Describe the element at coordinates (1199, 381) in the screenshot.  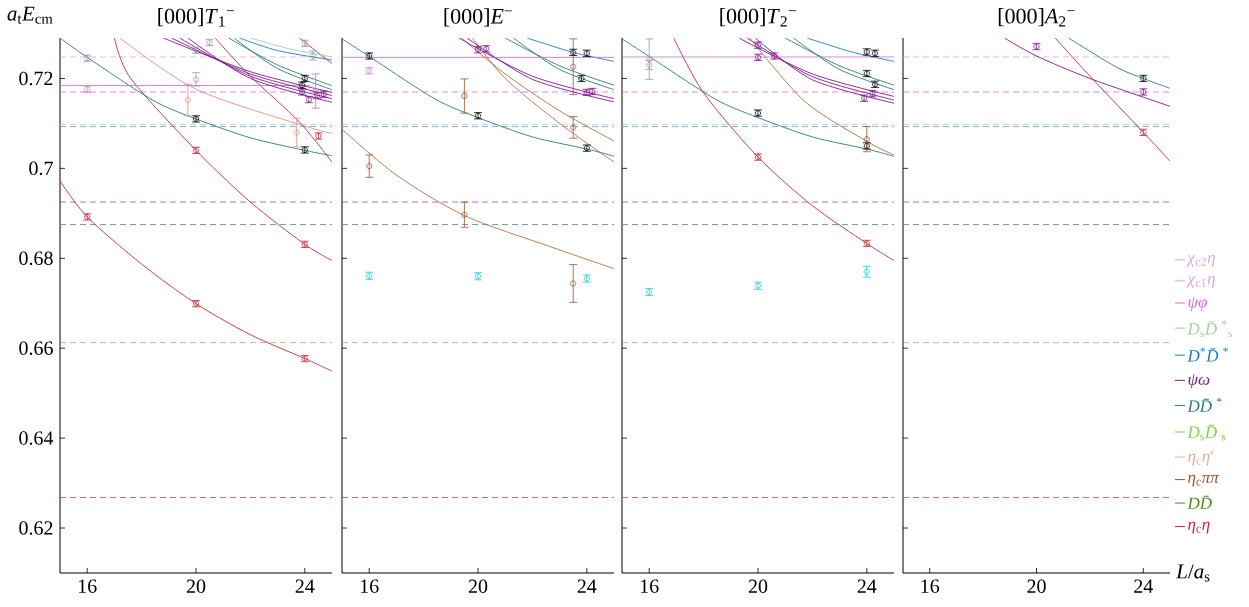
I see `legend-label: ψω` at that location.